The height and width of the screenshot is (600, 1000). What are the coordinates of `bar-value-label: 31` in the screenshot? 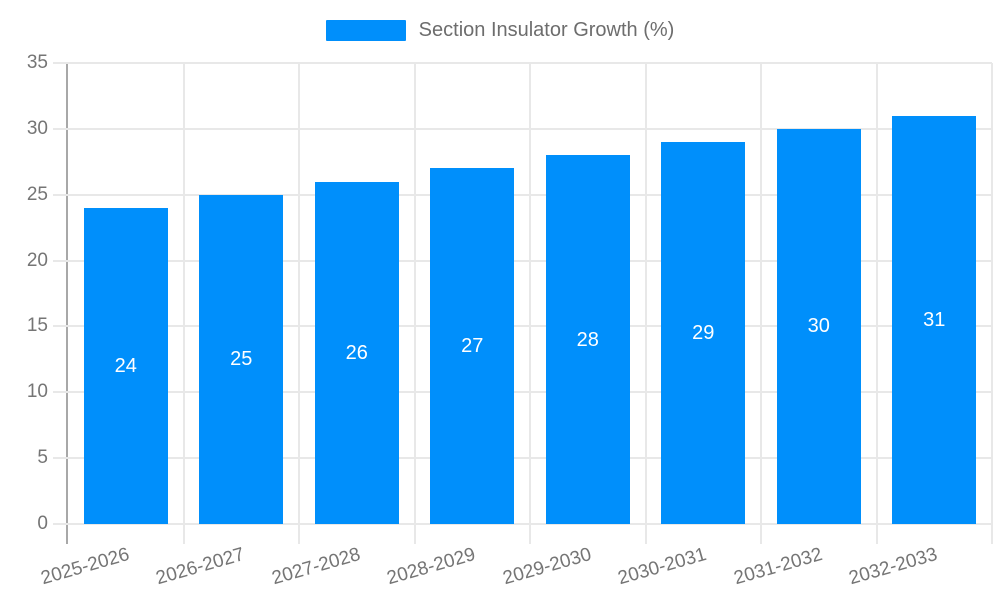 It's located at (934, 319).